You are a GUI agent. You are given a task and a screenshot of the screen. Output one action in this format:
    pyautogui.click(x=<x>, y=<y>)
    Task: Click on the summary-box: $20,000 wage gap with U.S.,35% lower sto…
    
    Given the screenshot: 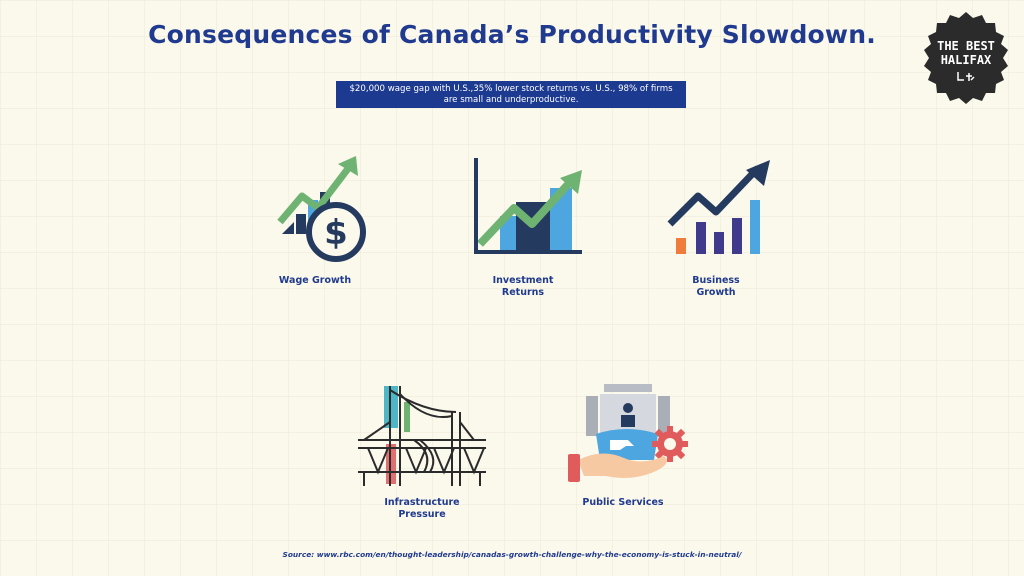 What is the action you would take?
    pyautogui.click(x=511, y=94)
    